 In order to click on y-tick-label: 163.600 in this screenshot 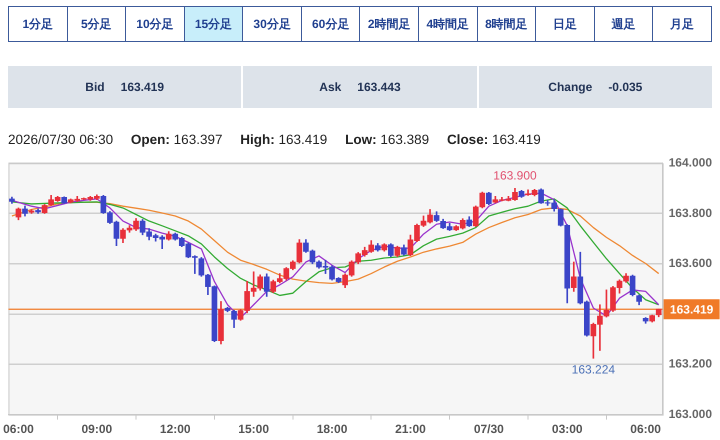, I will do `click(690, 263)`.